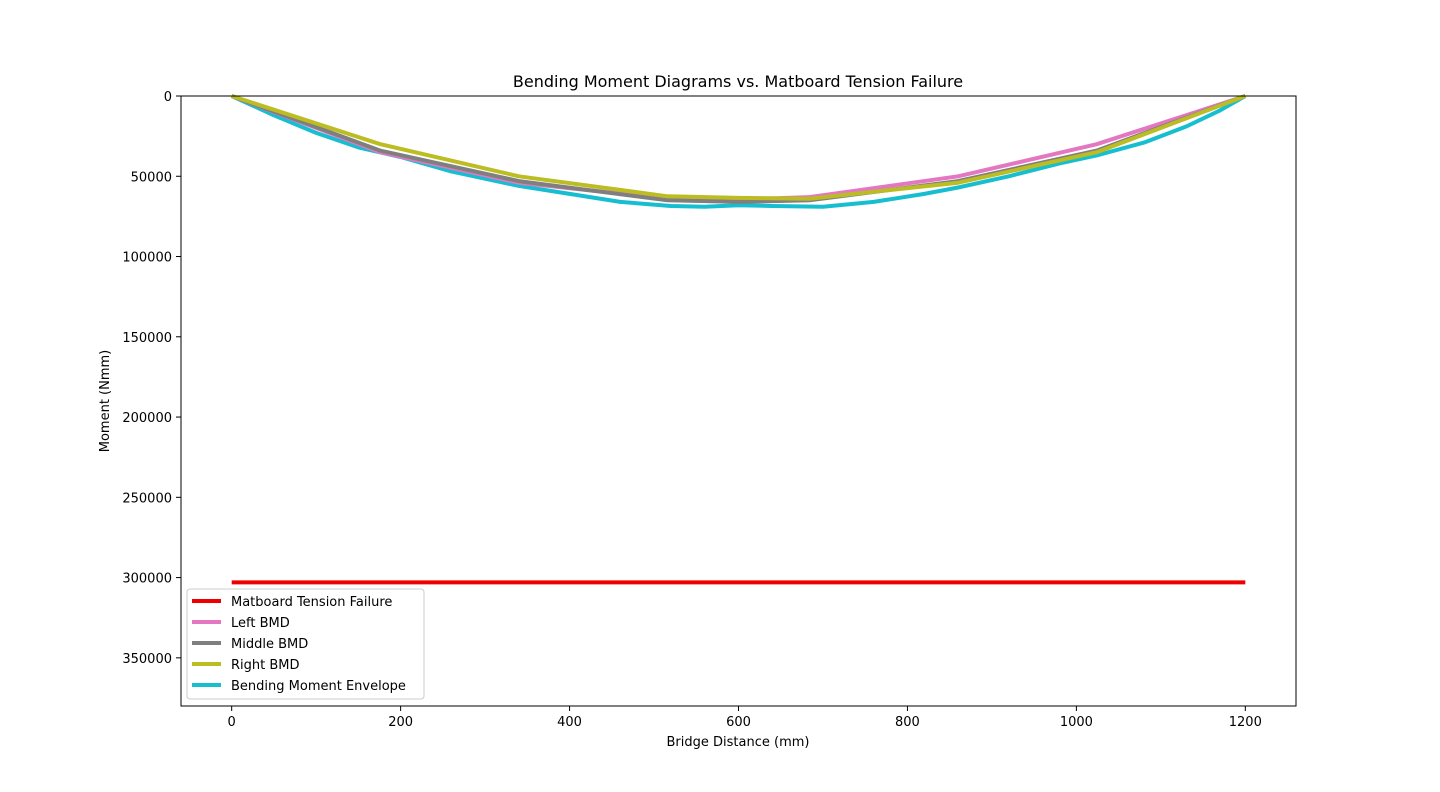 The image size is (1440, 792). What do you see at coordinates (738, 722) in the screenshot?
I see `x-tick-label: 600` at bounding box center [738, 722].